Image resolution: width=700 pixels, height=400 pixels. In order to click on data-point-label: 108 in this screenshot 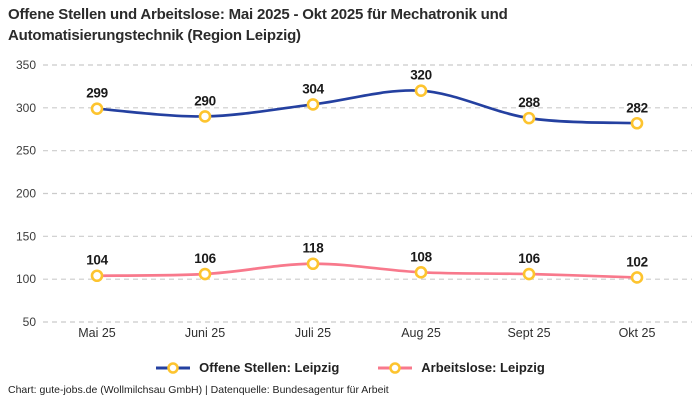, I will do `click(421, 256)`.